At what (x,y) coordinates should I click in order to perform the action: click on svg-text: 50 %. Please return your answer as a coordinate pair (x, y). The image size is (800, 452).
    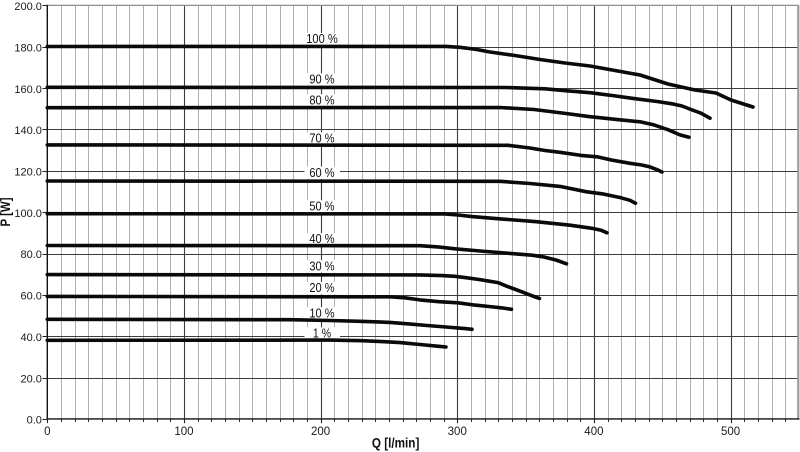
    Looking at the image, I should click on (321, 206).